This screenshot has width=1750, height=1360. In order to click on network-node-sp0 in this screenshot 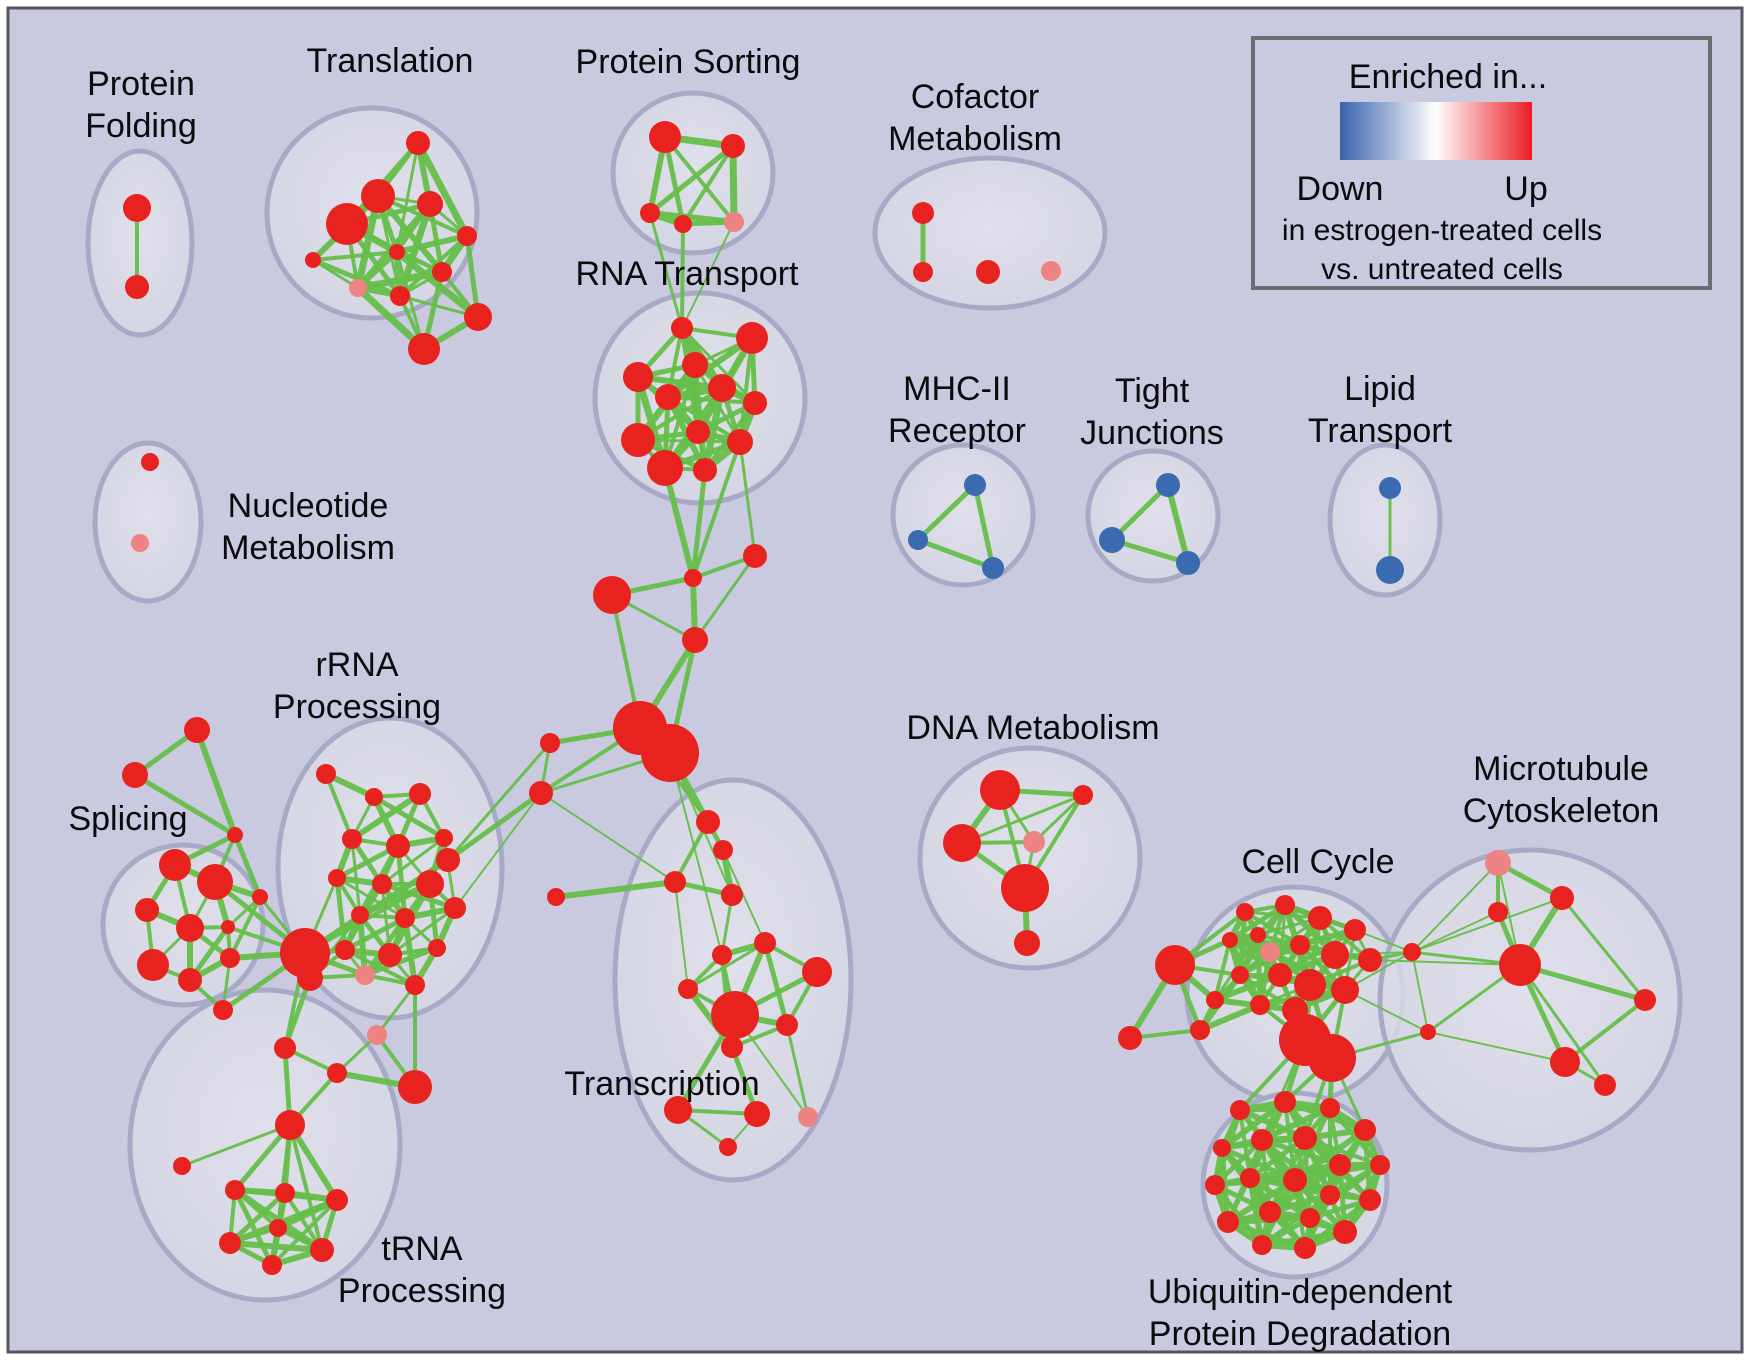, I will do `click(175, 865)`.